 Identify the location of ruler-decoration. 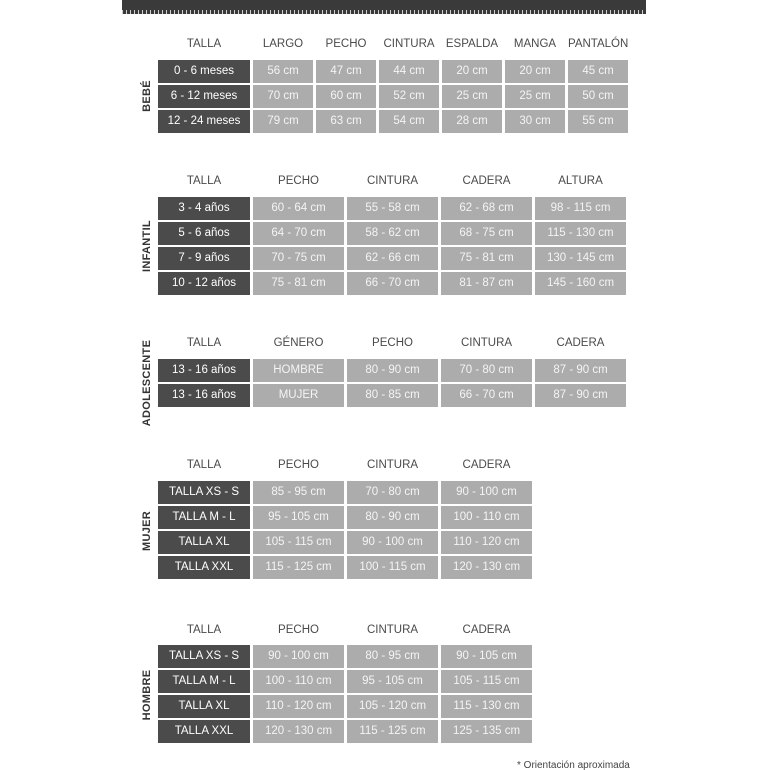
(384, 7).